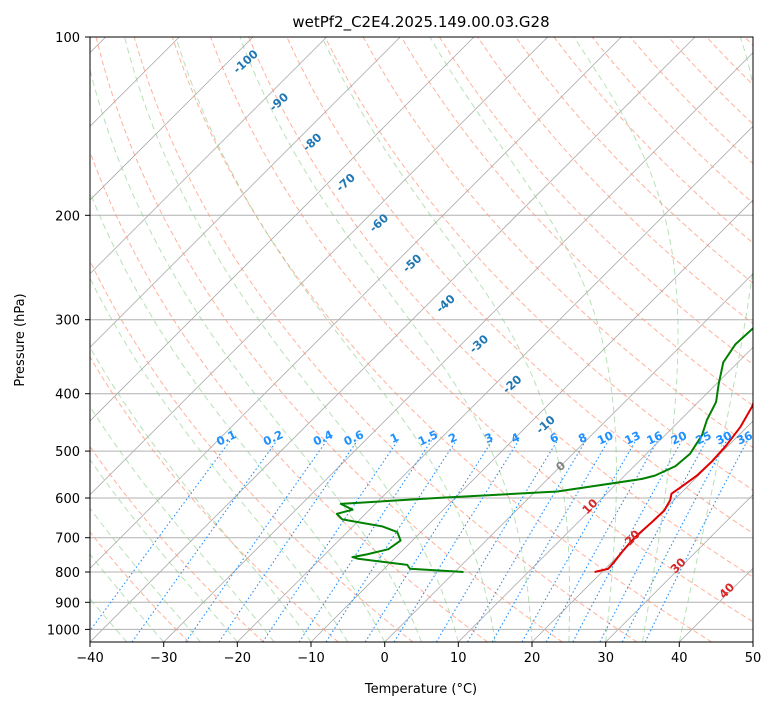 Image resolution: width=775 pixels, height=708 pixels. I want to click on mixing-ratio-label: 16, so click(654, 437).